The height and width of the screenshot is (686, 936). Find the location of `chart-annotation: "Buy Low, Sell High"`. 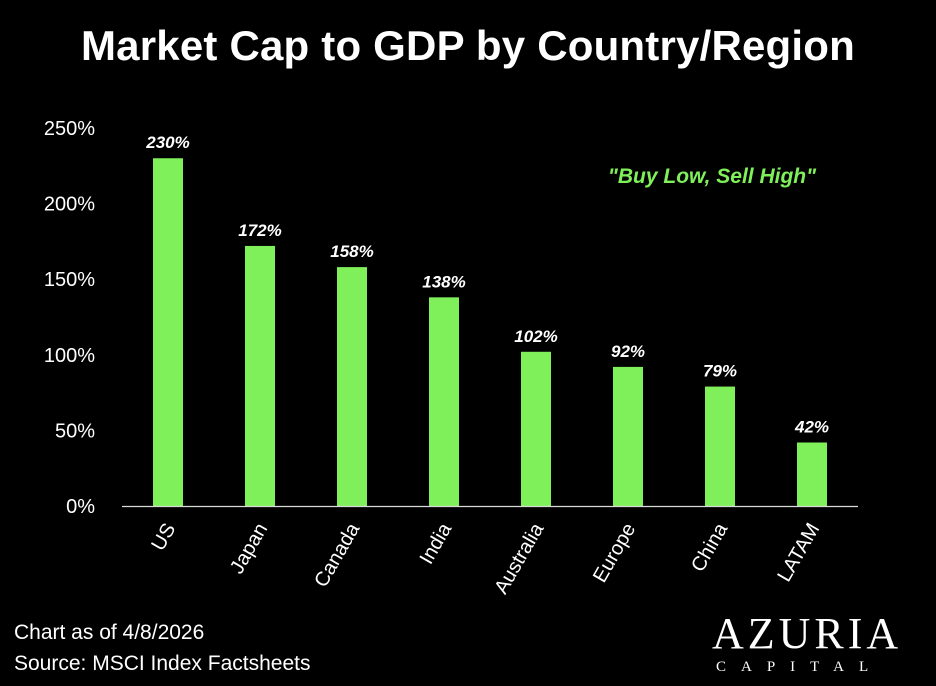

chart-annotation: "Buy Low, Sell High" is located at coordinates (712, 176).